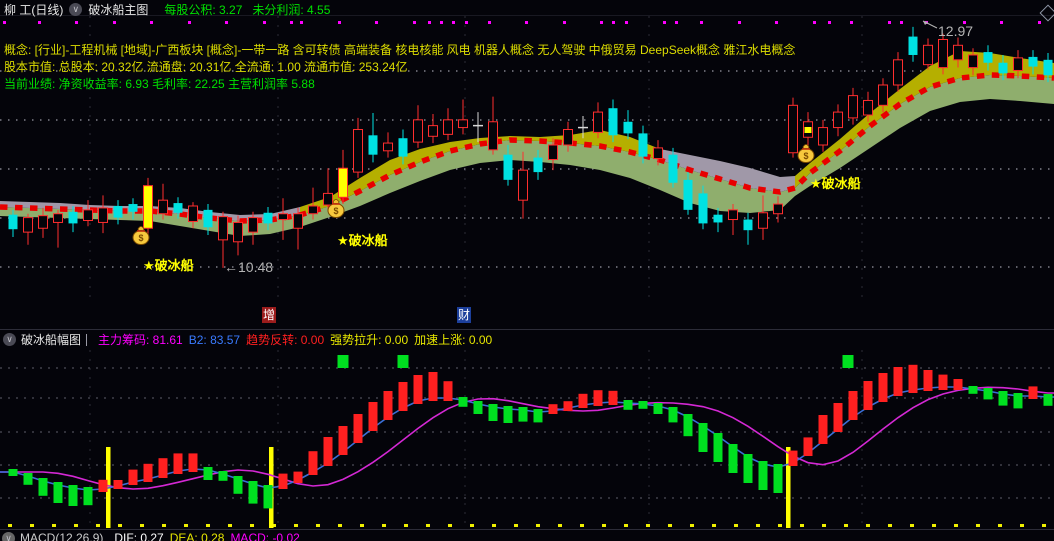 This screenshot has width=1054, height=541. I want to click on header-divider, so click(527, 15).